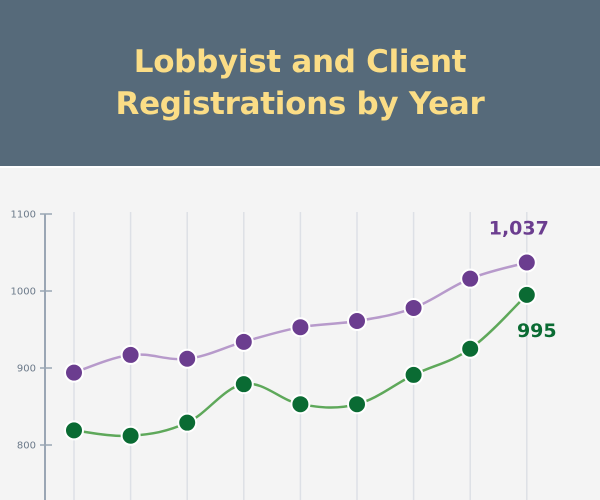  Describe the element at coordinates (23, 292) in the screenshot. I see `y-tick-label: 1000` at that location.